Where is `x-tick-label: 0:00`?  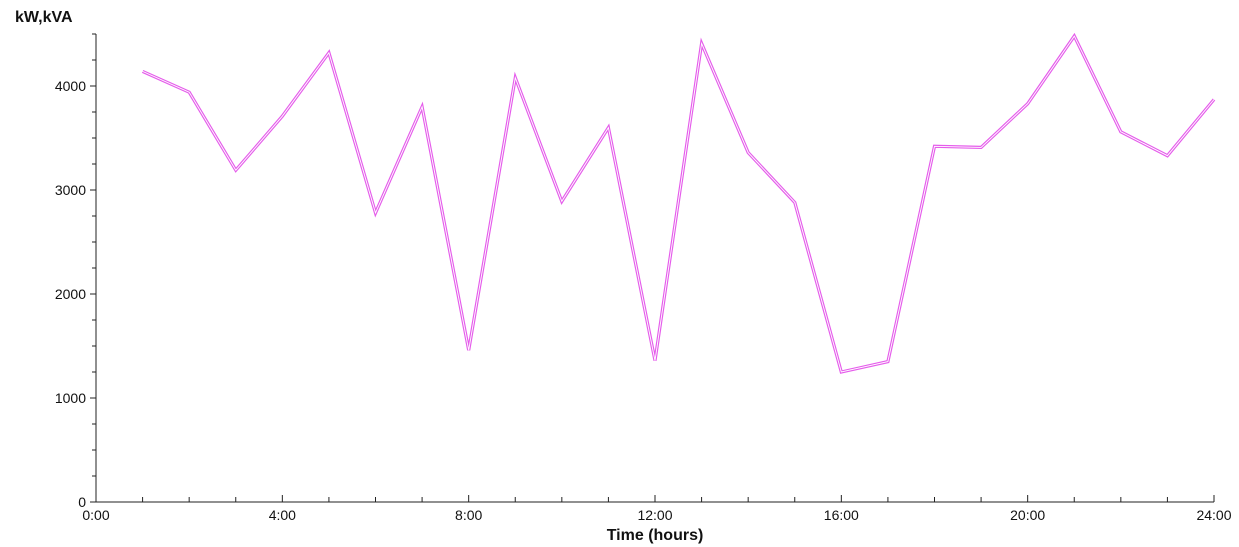
x-tick-label: 0:00 is located at coordinates (95, 515).